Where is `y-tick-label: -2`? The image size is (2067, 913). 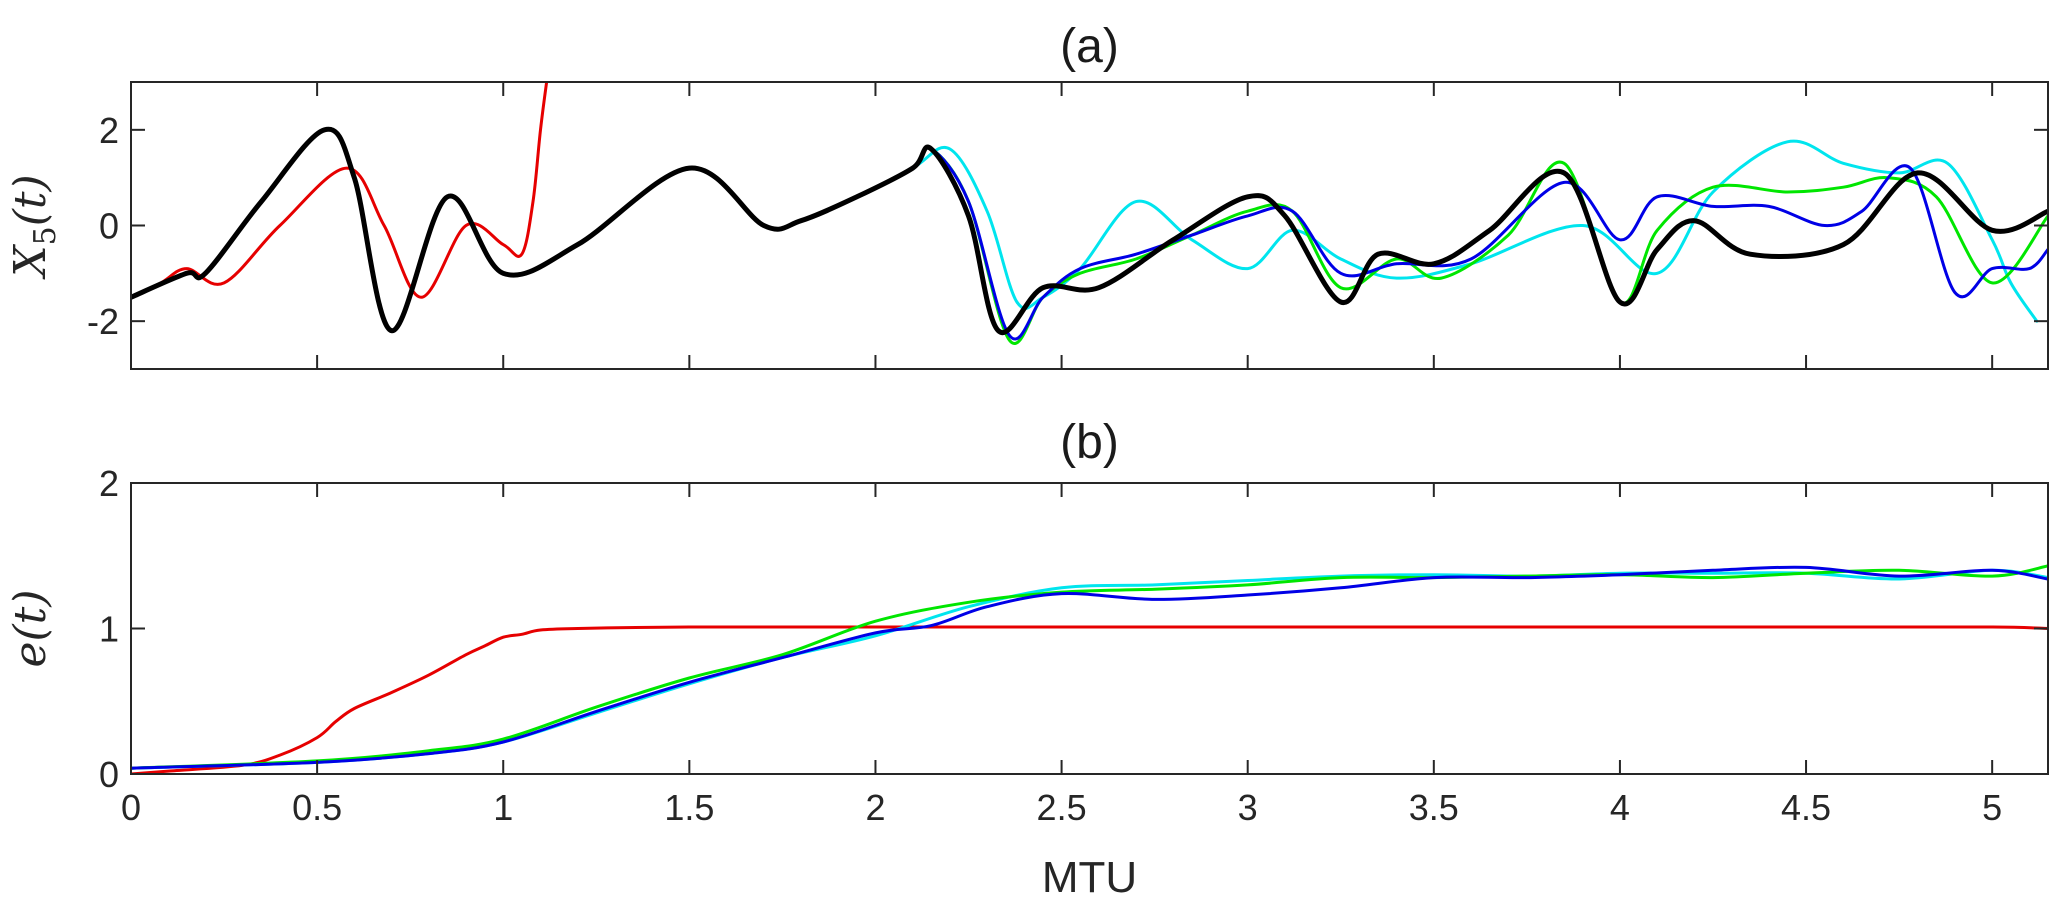
y-tick-label: -2 is located at coordinates (103, 321).